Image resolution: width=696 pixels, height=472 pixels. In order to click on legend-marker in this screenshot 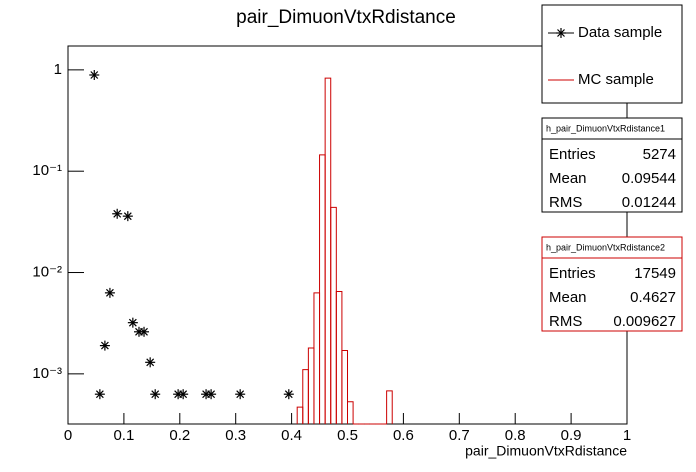, I will do `click(561, 33)`.